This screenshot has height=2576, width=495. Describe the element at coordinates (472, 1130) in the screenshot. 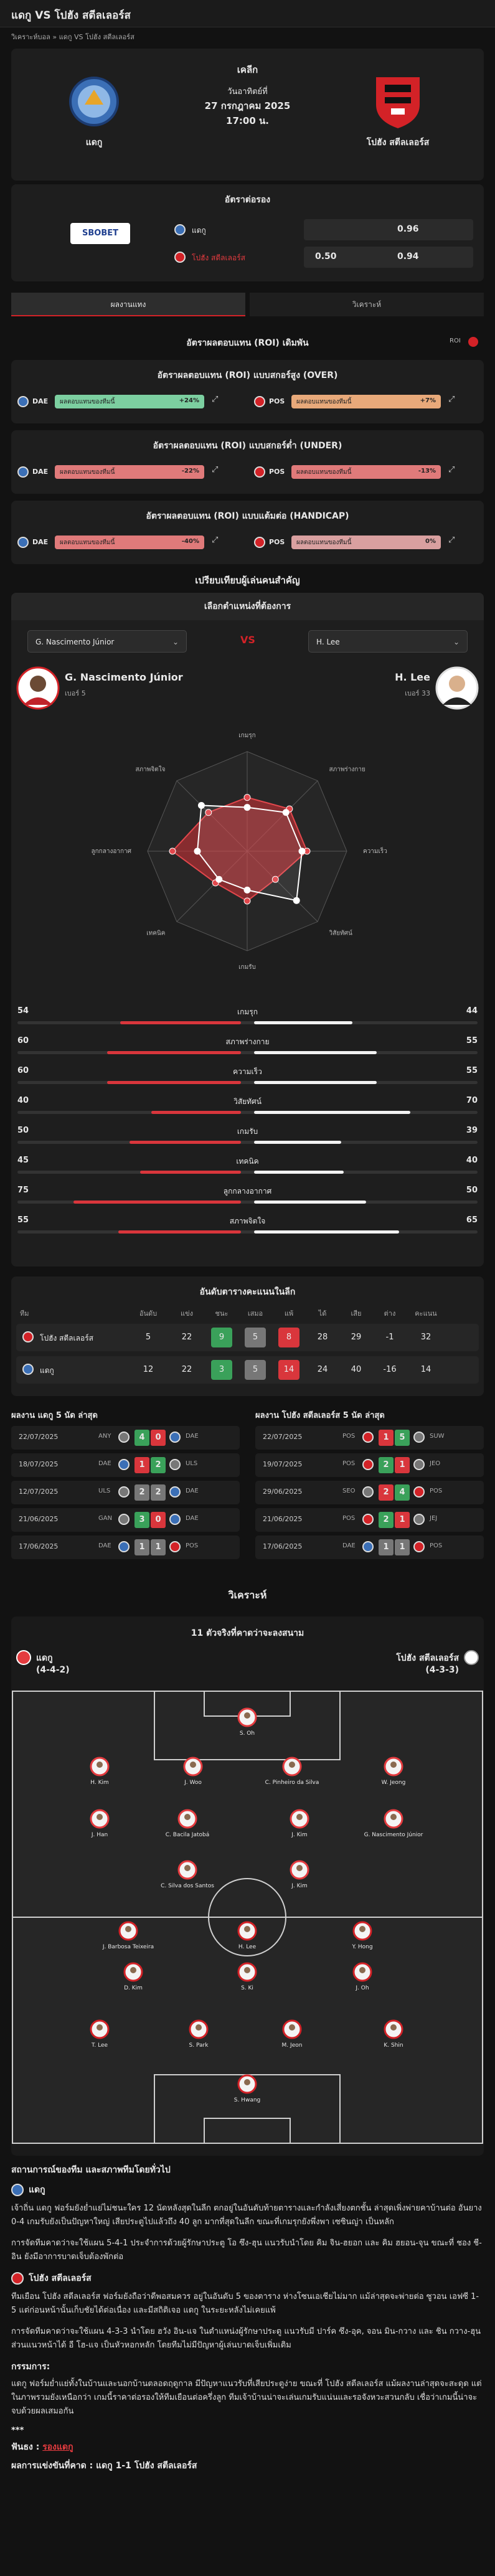

I see `stat-away-value: 39` at that location.